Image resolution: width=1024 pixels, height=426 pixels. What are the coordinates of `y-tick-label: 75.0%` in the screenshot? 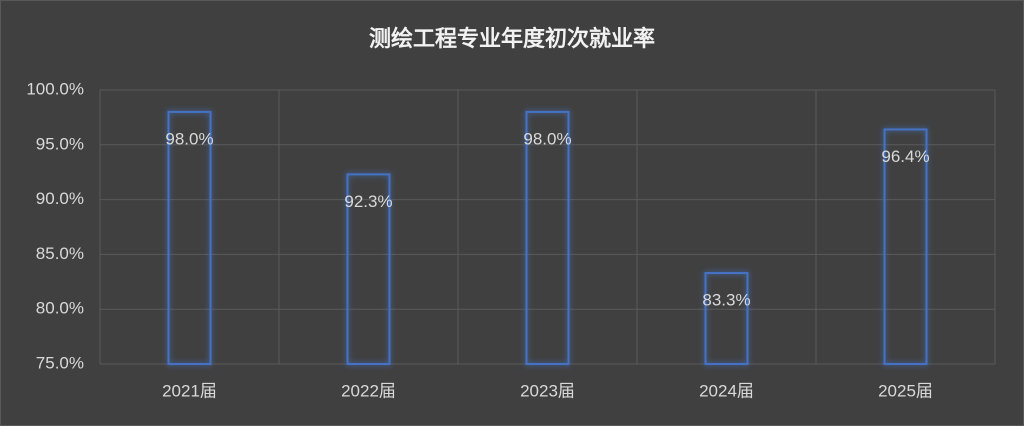 It's located at (60, 362).